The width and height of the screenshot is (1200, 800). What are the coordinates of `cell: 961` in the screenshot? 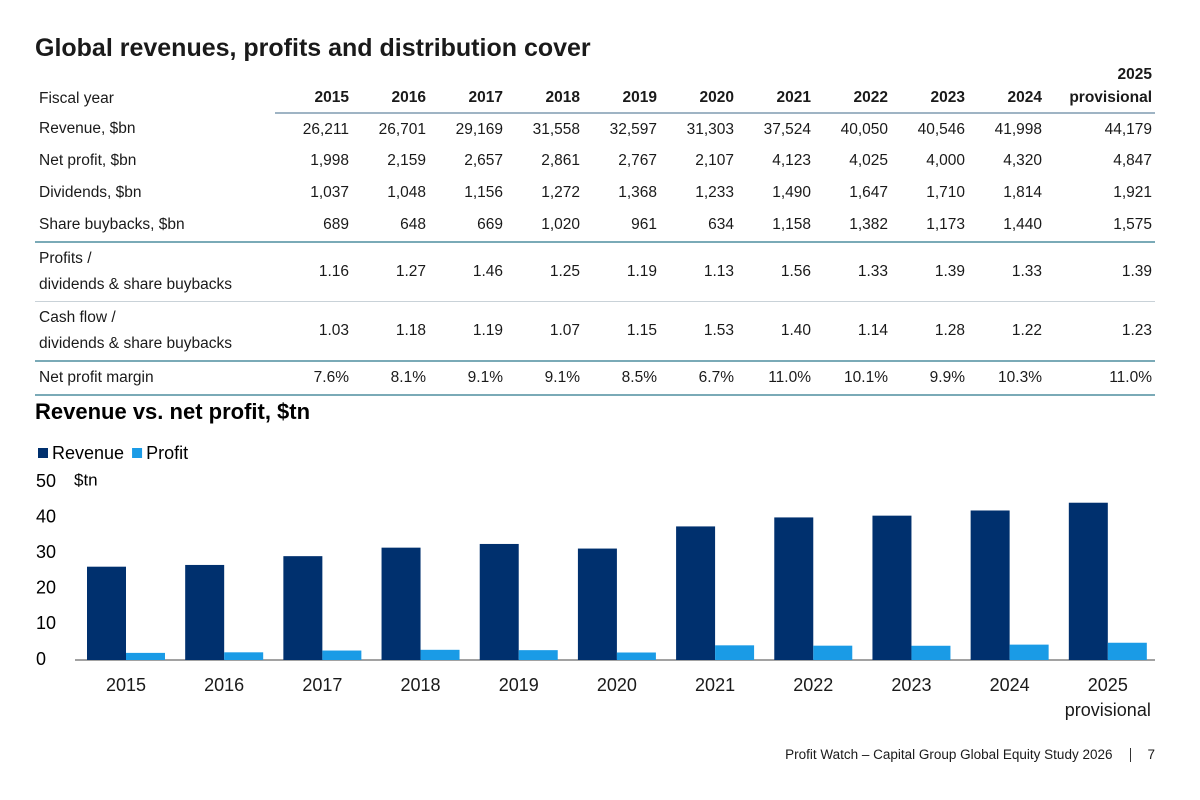 It's located at (621, 226).